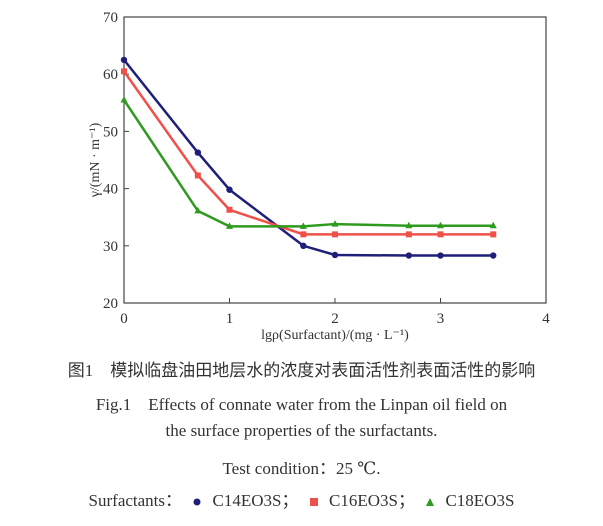 The width and height of the screenshot is (603, 526). I want to click on y-tick-label: 70, so click(110, 18).